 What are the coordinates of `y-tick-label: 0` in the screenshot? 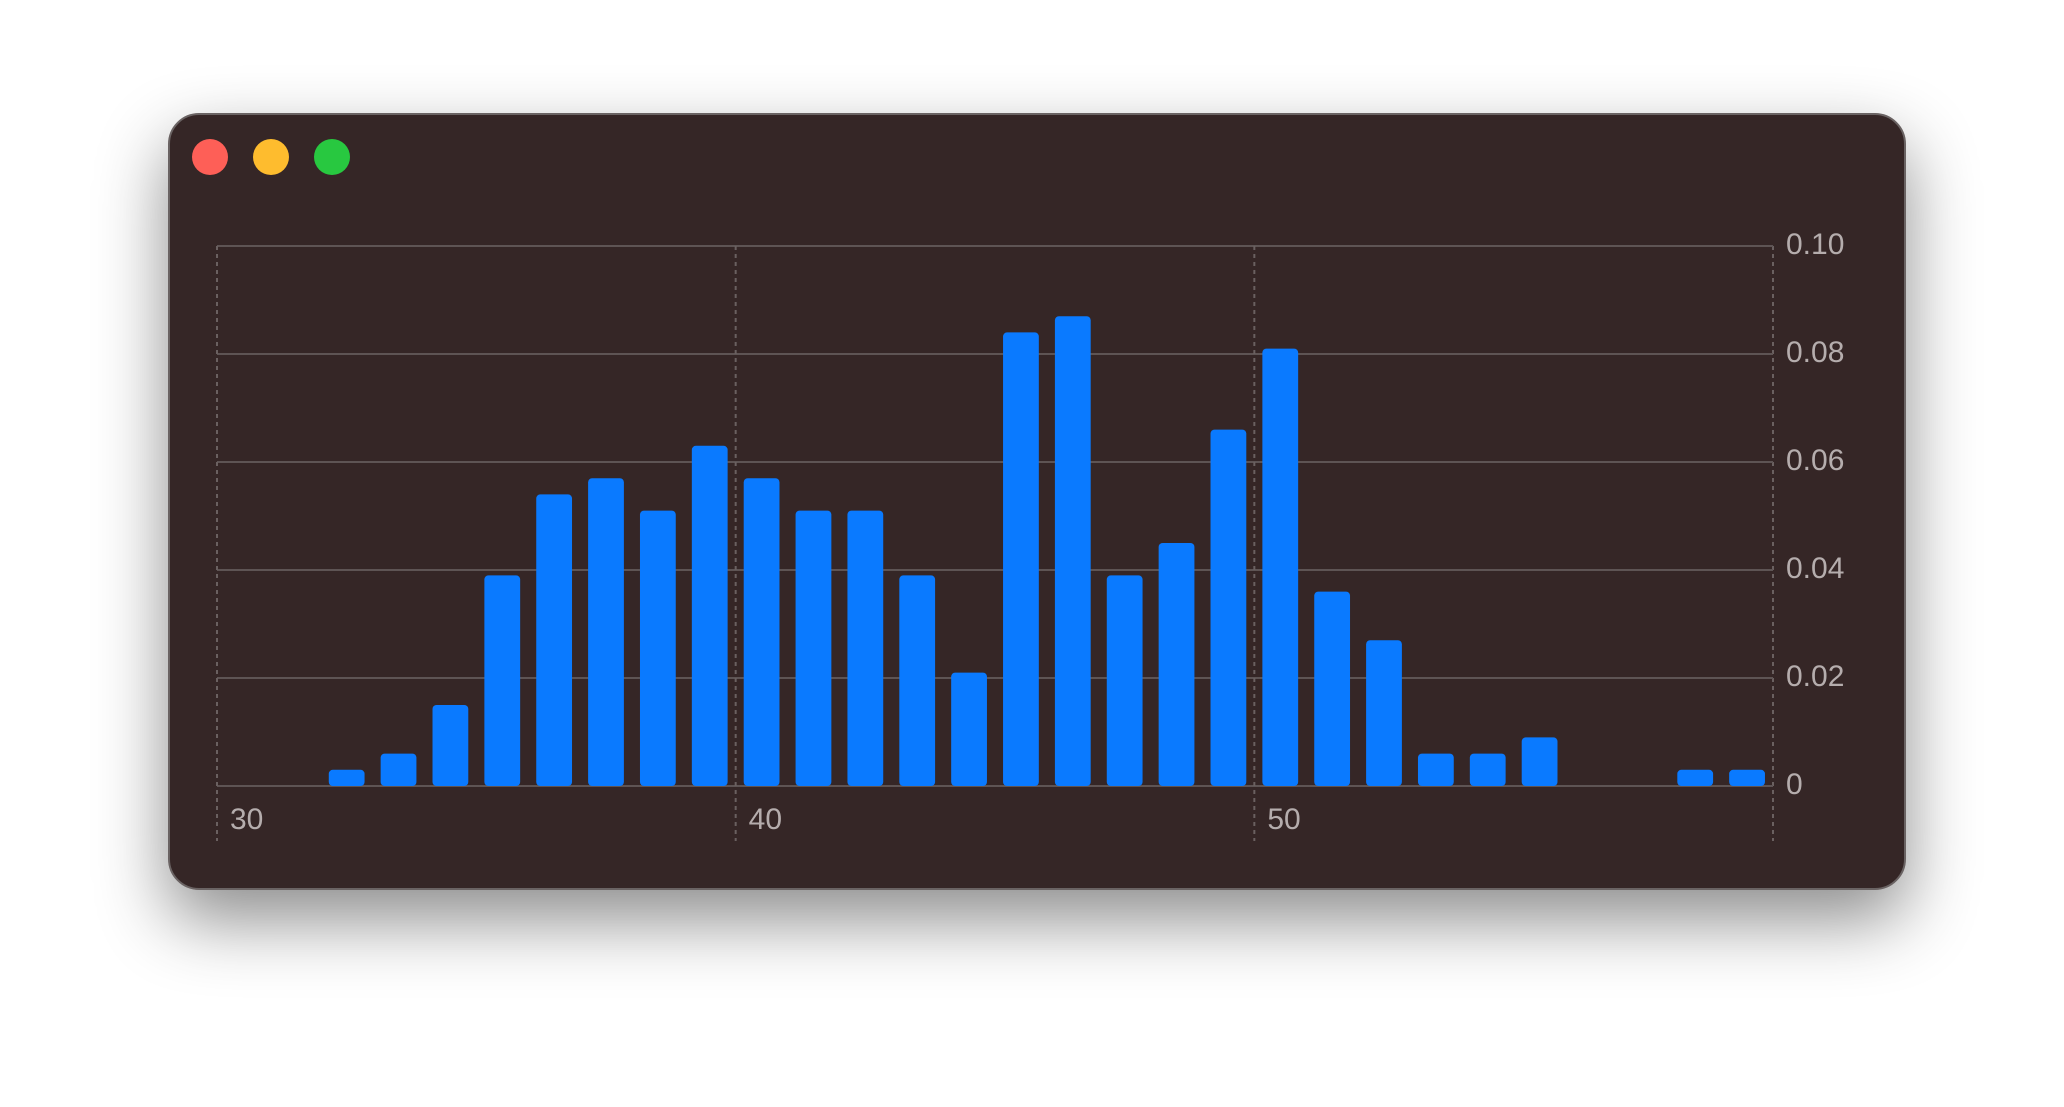 It's located at (1794, 784).